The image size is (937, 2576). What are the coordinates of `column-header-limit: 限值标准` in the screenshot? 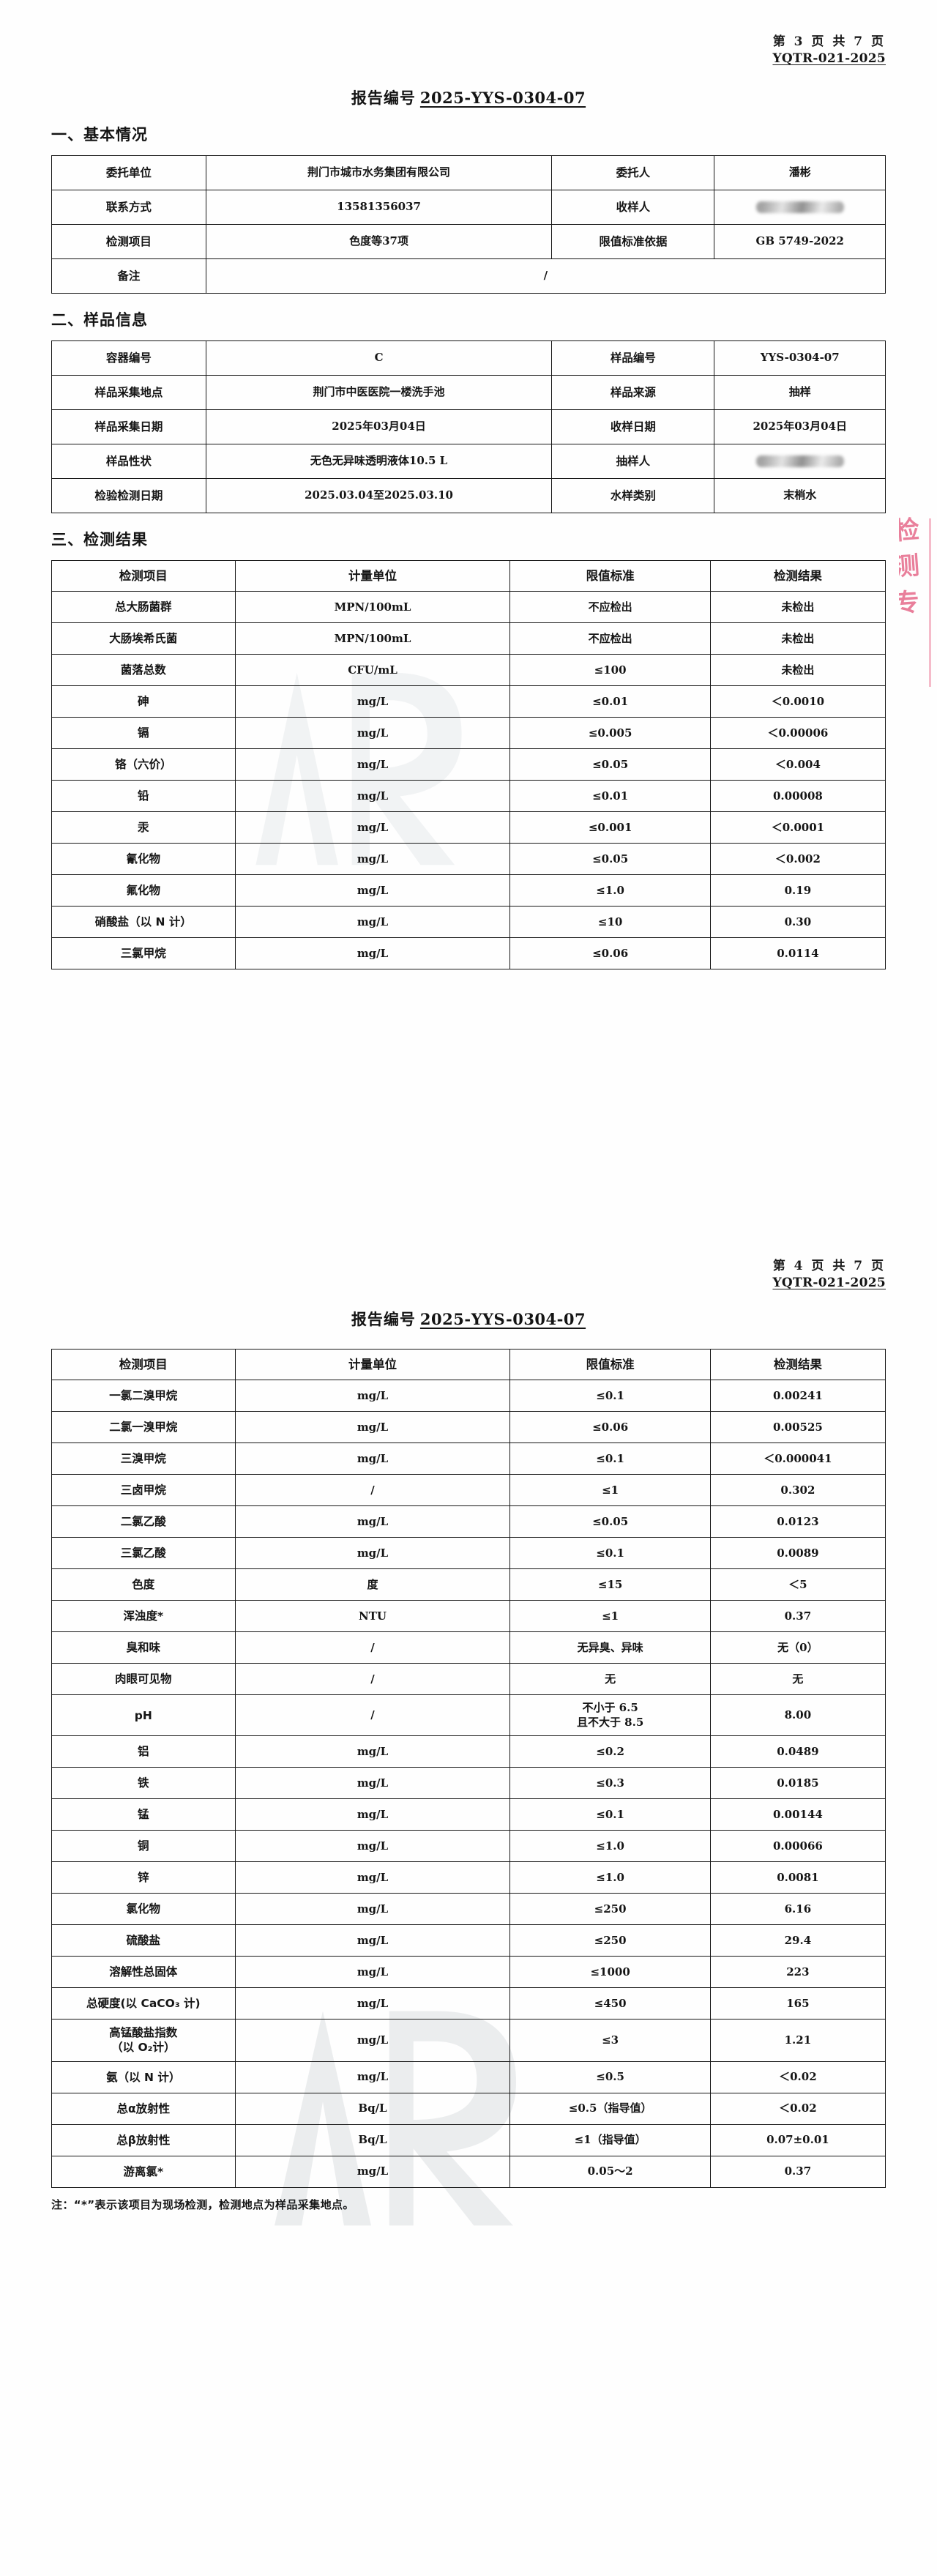 It's located at (610, 1364).